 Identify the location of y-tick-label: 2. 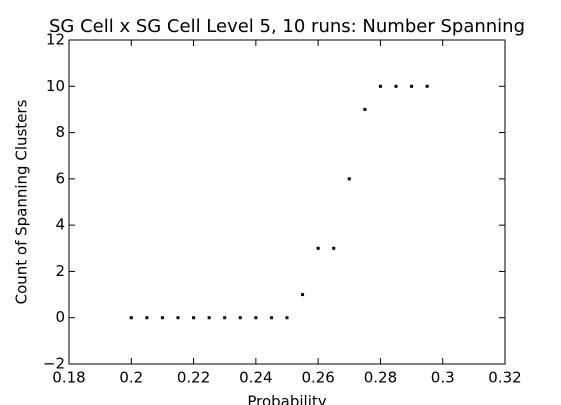
(60, 271).